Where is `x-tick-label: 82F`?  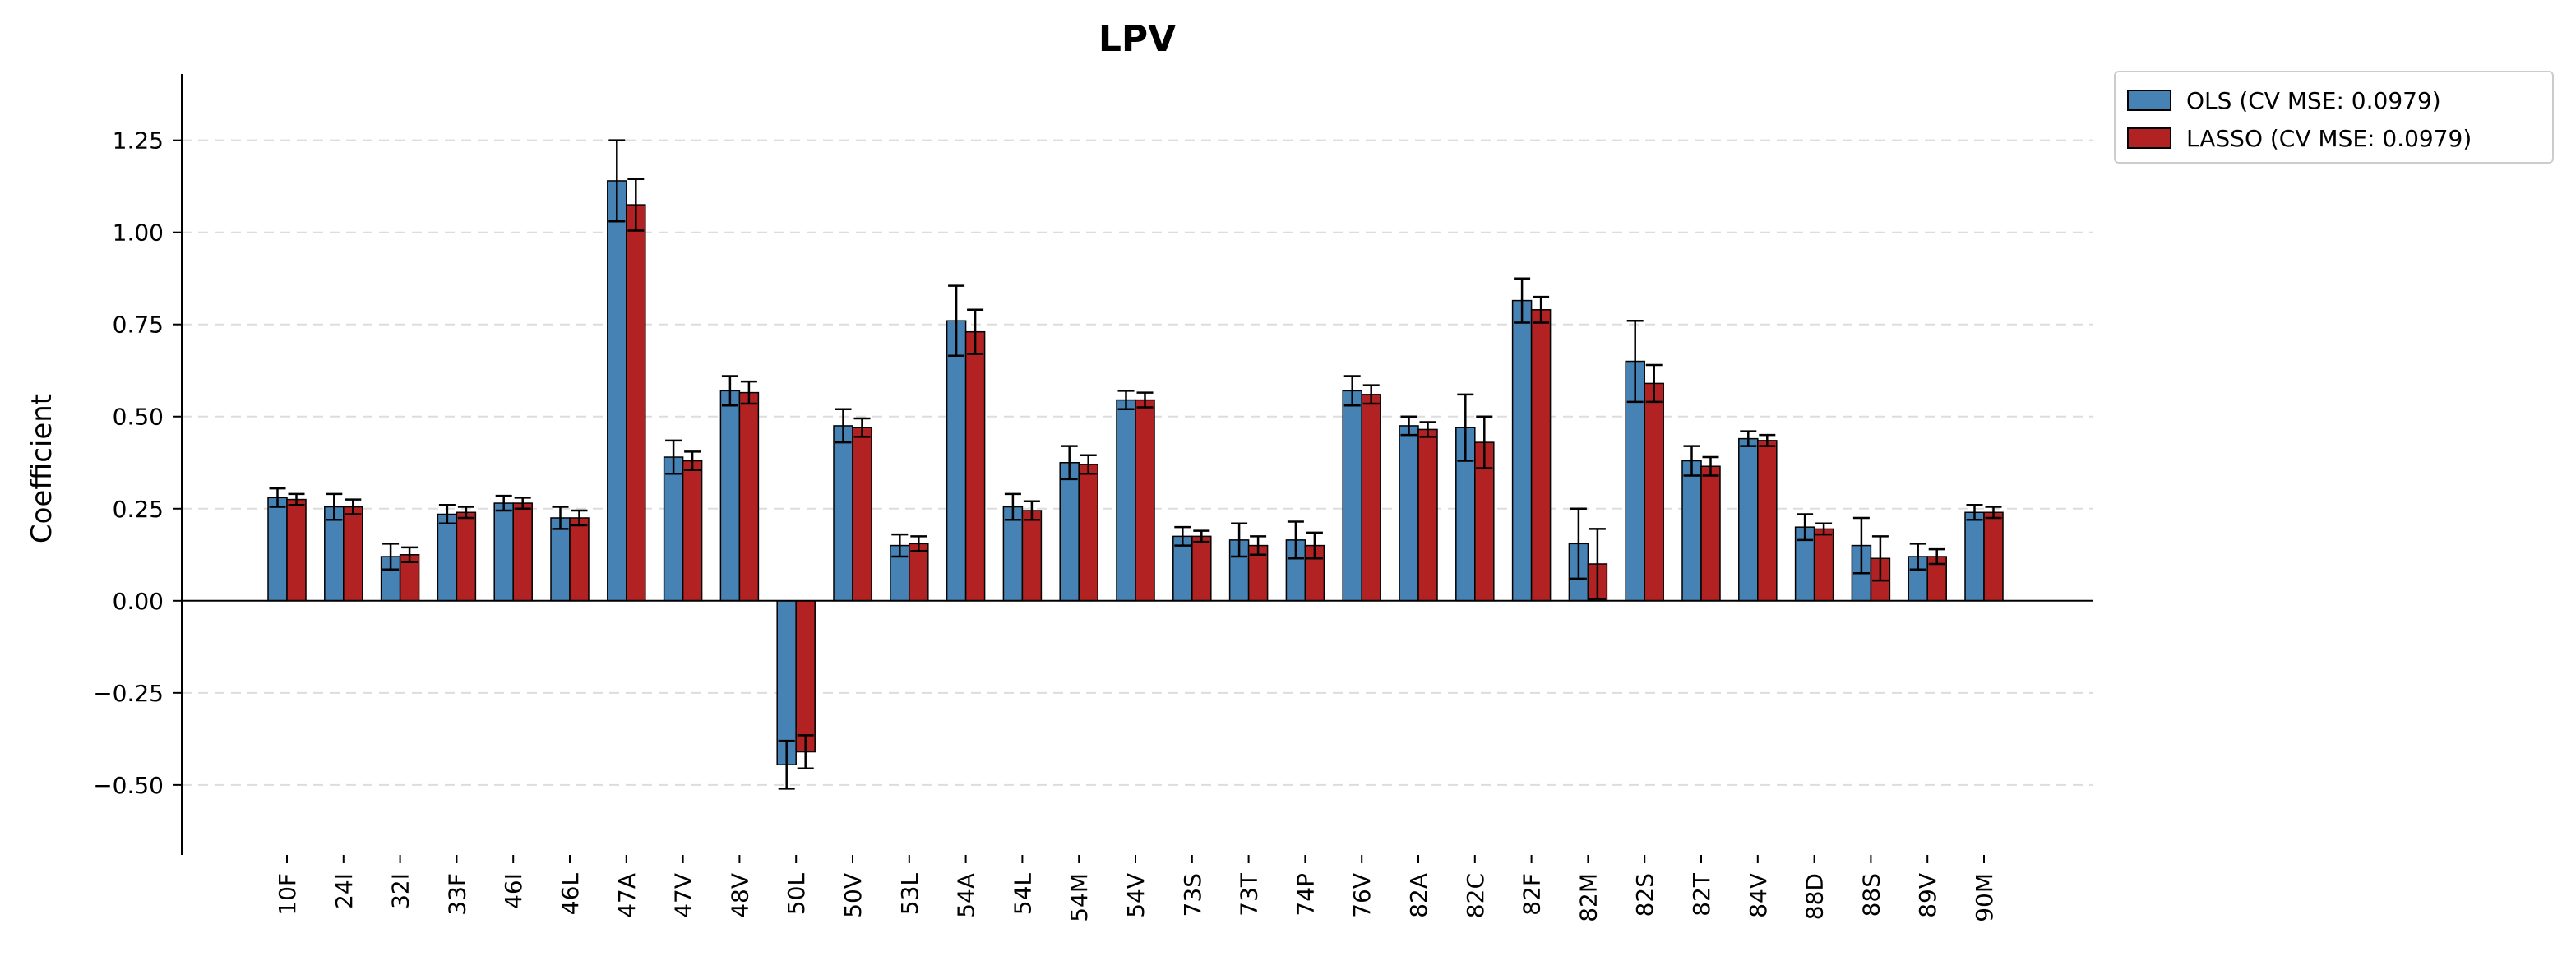
x-tick-label: 82F is located at coordinates (1532, 894).